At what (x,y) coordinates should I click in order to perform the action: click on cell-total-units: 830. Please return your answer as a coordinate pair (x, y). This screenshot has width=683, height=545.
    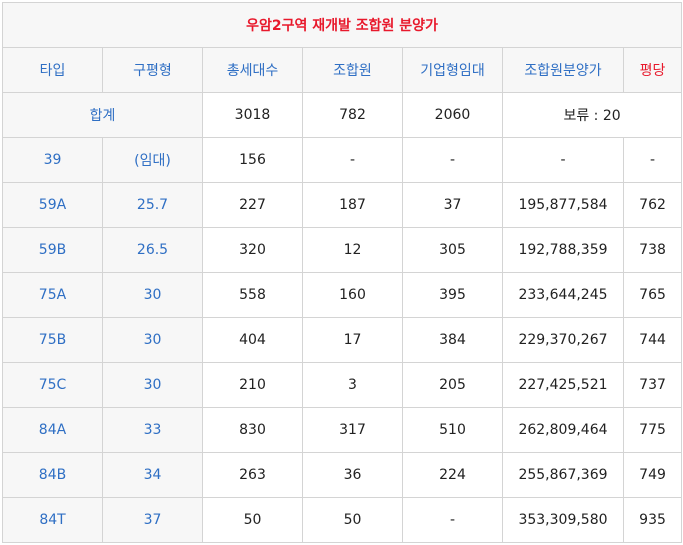
    Looking at the image, I should click on (252, 430).